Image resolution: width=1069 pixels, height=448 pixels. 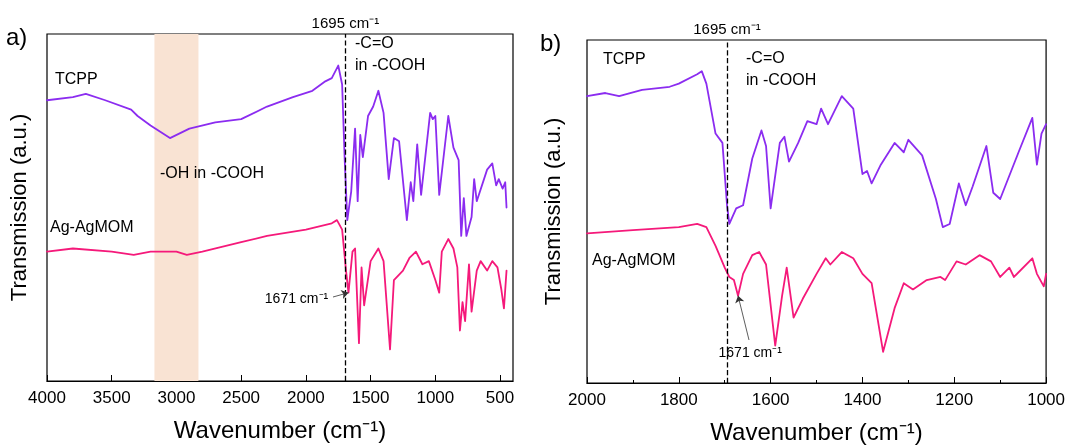 What do you see at coordinates (241, 397) in the screenshot?
I see `x-tick-label: 2500` at bounding box center [241, 397].